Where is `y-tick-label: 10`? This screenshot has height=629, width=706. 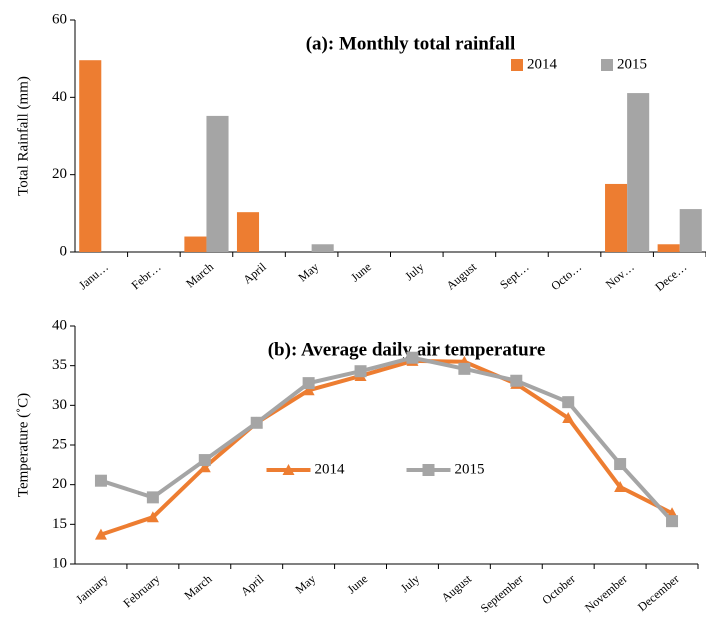 y-tick-label: 10 is located at coordinates (59, 563).